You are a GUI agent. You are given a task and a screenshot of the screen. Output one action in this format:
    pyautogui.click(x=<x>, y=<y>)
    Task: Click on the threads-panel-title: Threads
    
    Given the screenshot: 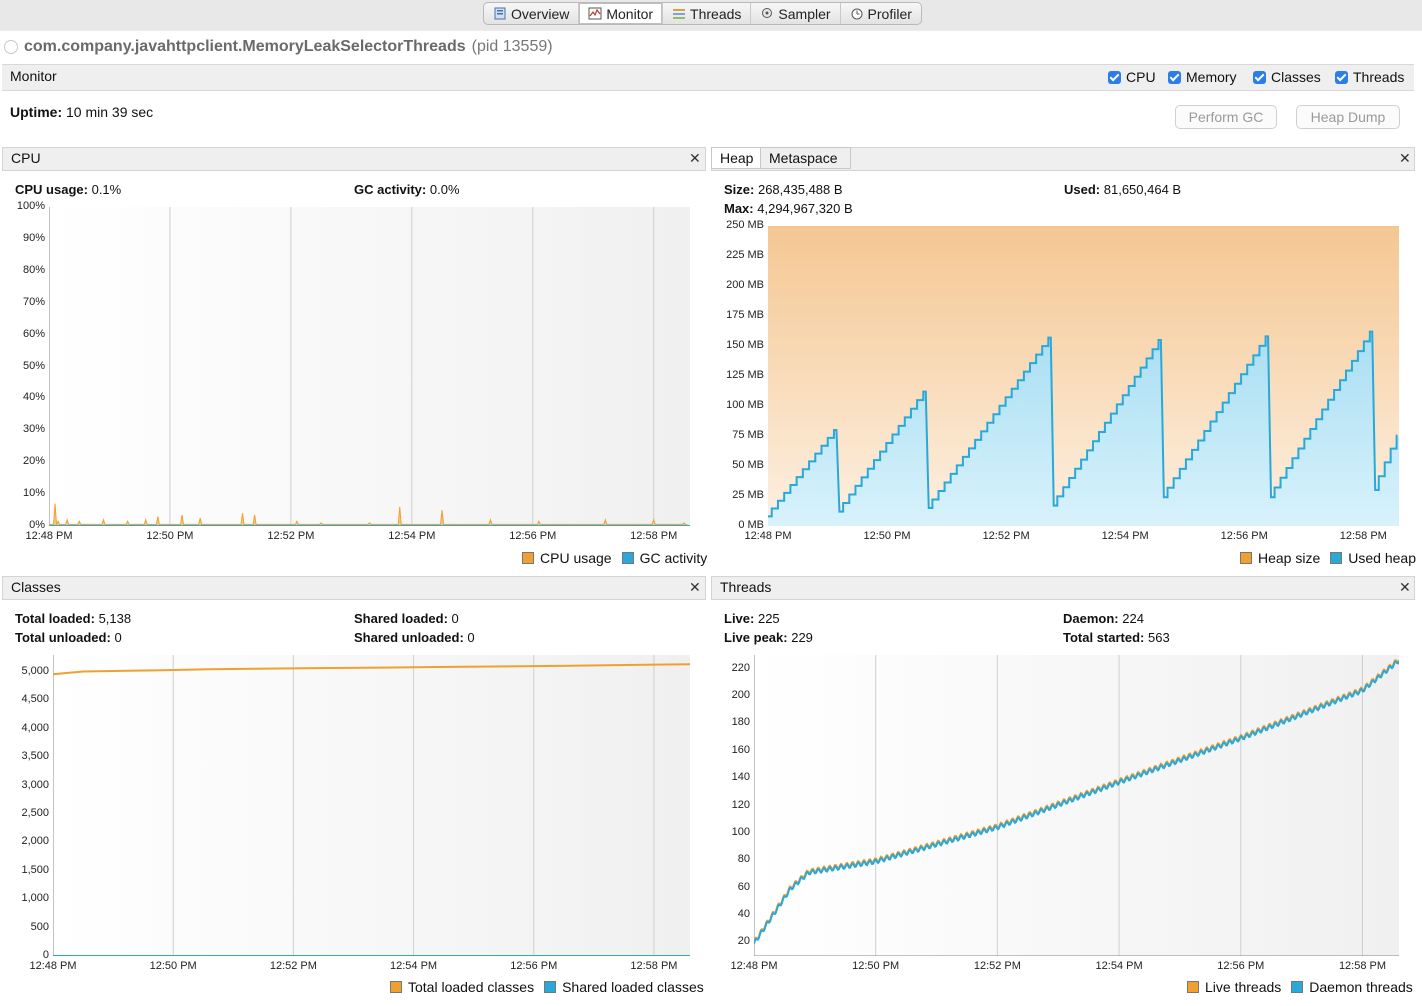 What is the action you would take?
    pyautogui.click(x=746, y=587)
    